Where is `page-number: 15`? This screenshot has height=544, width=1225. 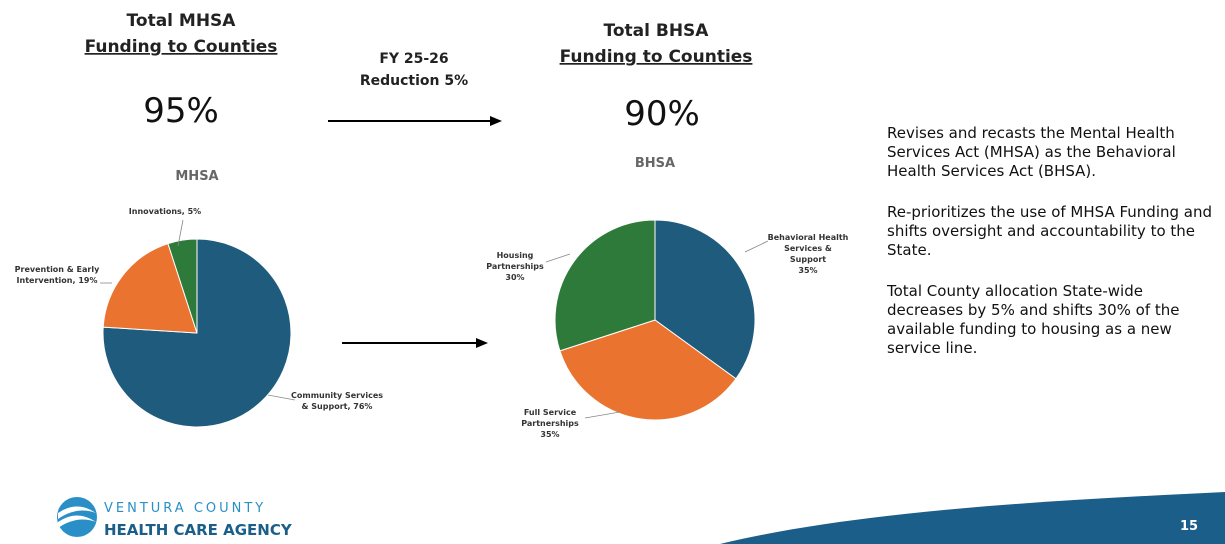
page-number: 15 is located at coordinates (1189, 526).